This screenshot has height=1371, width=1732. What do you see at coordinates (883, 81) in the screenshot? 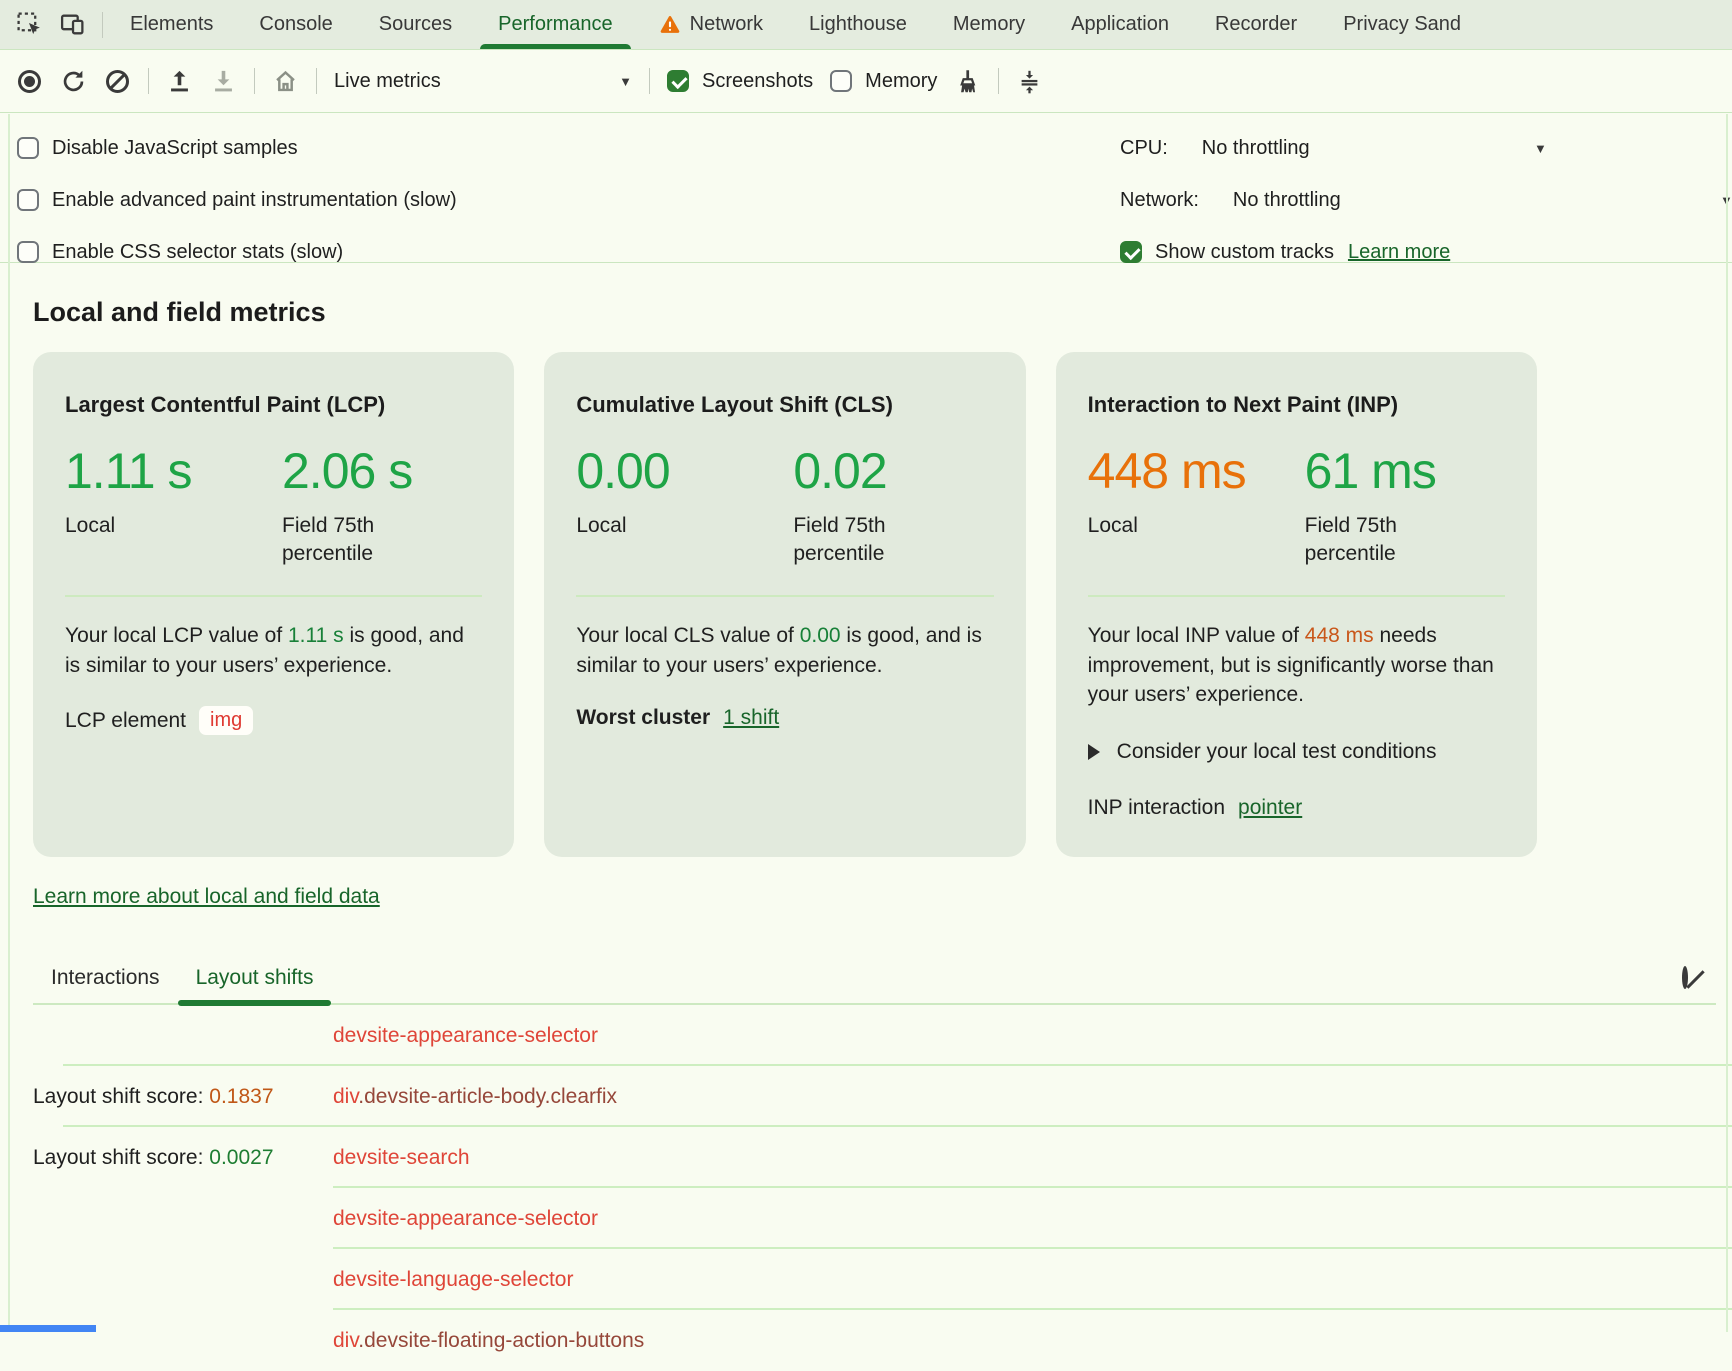
I see `memory-checkbox-row: Memory` at bounding box center [883, 81].